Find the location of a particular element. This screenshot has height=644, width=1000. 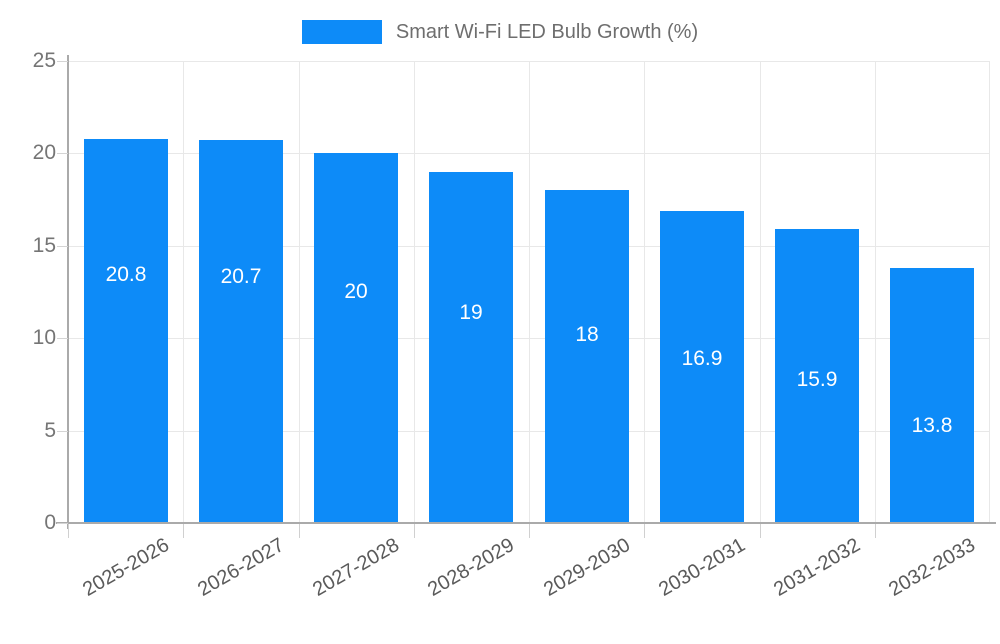

x-tick-mark-2028-2029 is located at coordinates (414, 531).